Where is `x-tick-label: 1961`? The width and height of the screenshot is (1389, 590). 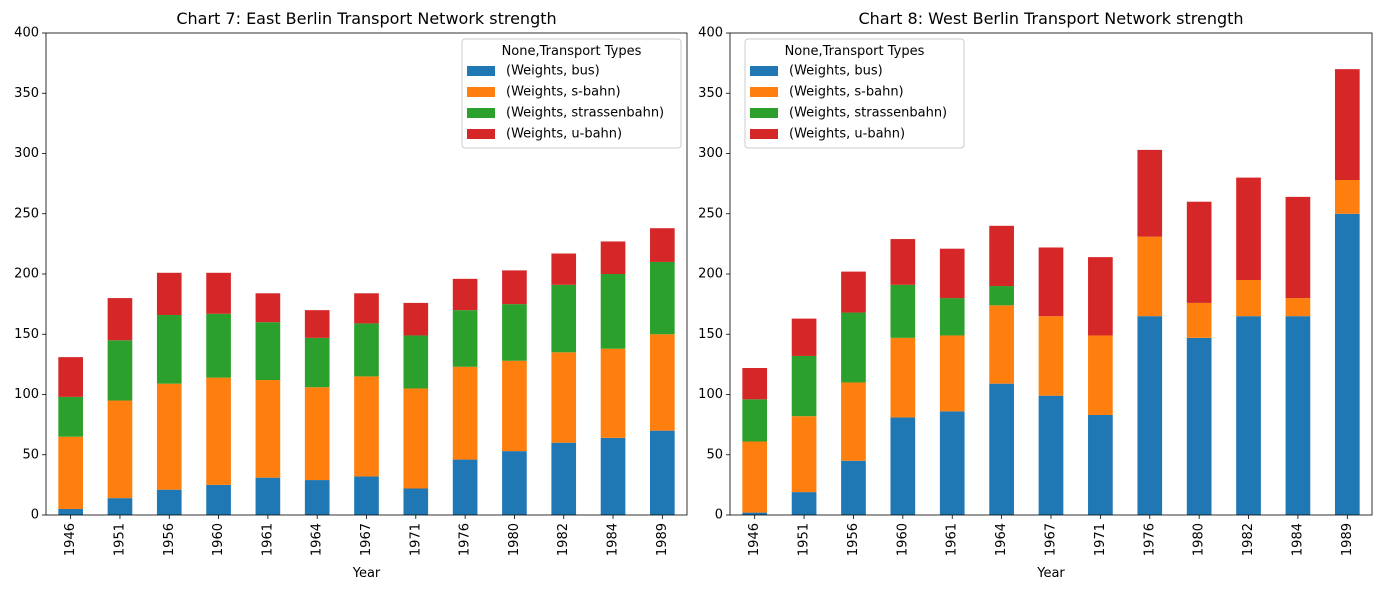 x-tick-label: 1961 is located at coordinates (952, 539).